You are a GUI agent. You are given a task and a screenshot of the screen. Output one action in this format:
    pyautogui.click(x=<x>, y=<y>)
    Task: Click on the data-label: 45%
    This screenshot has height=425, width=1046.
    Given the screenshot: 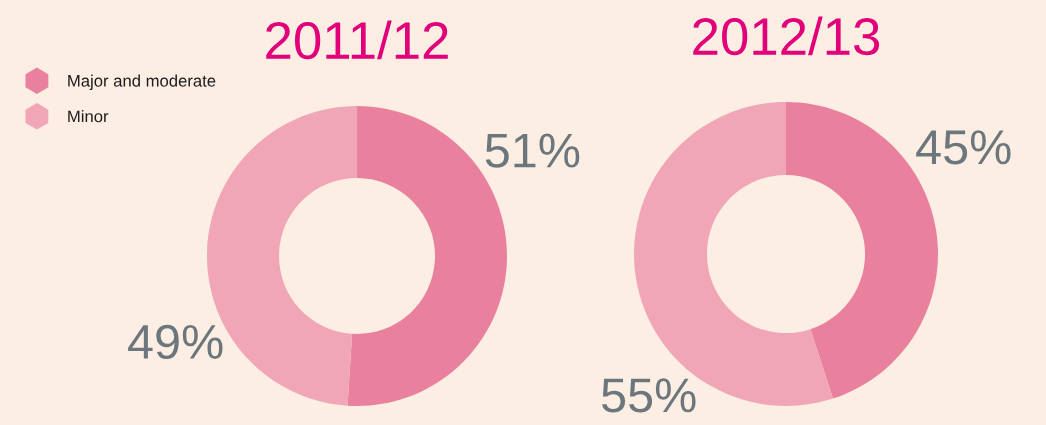 What is the action you would take?
    pyautogui.click(x=963, y=147)
    